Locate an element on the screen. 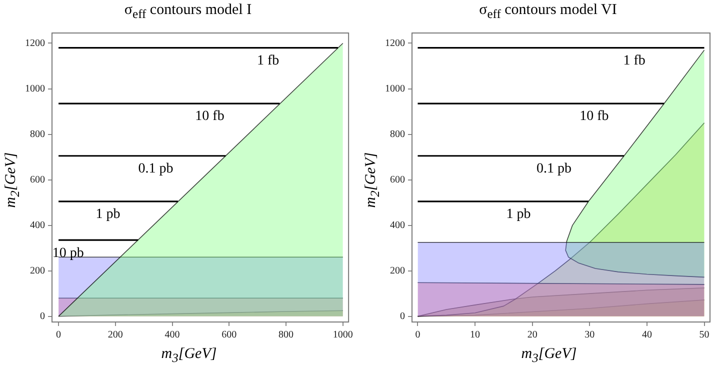 The image size is (720, 377). x-tick-label: 800 is located at coordinates (286, 335).